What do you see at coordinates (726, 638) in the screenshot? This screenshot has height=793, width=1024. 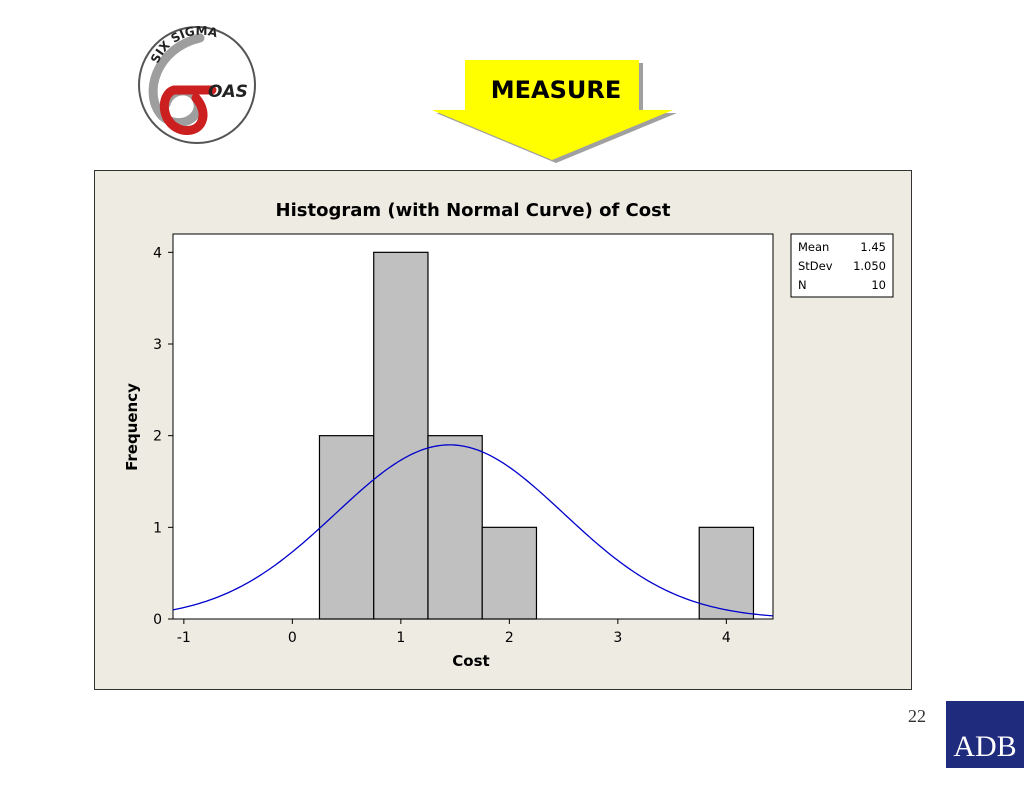 I see `x-tick-label: 4` at bounding box center [726, 638].